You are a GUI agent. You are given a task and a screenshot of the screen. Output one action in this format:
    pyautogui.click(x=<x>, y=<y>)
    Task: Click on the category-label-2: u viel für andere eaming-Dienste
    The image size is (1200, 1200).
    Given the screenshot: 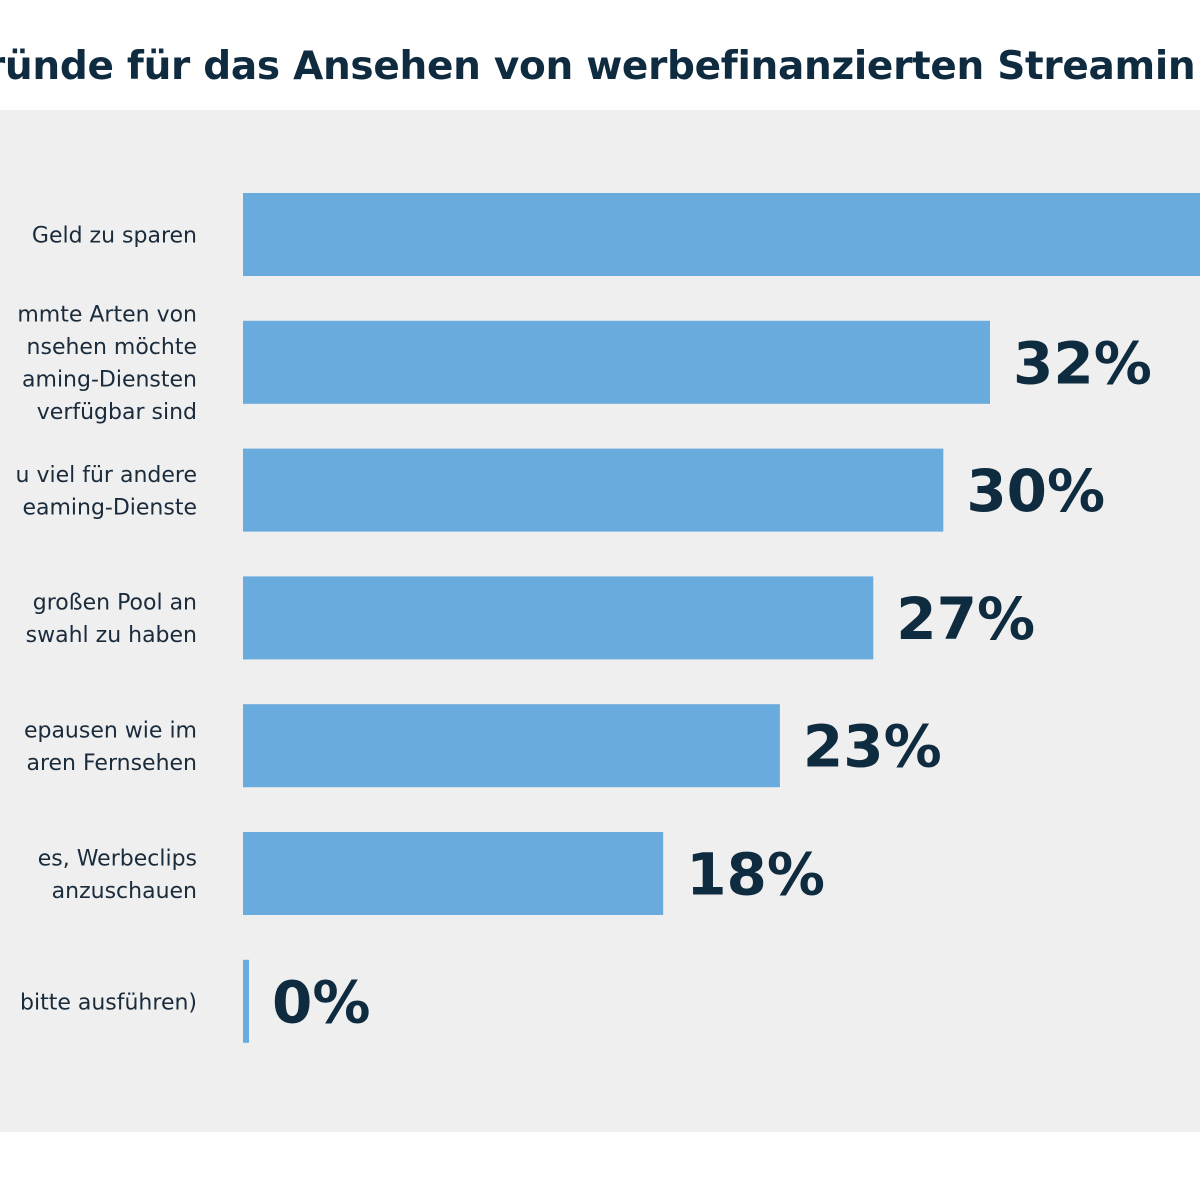 What is the action you would take?
    pyautogui.click(x=106, y=491)
    